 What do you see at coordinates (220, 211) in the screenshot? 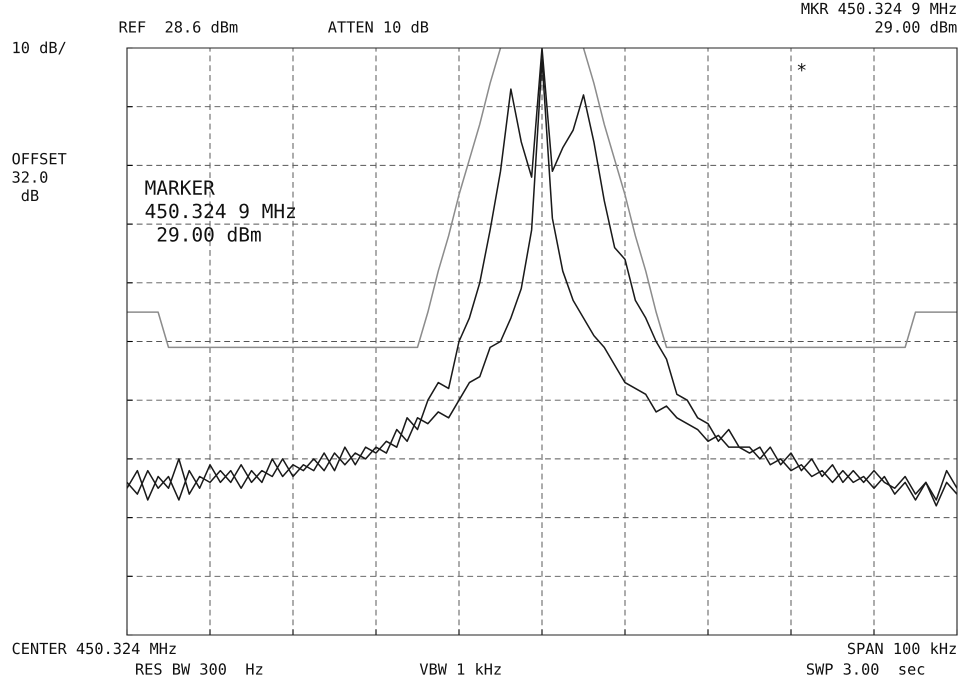
I see `annotation: MARKER 450.324 9 MHz 29.00 dBm` at bounding box center [220, 211].